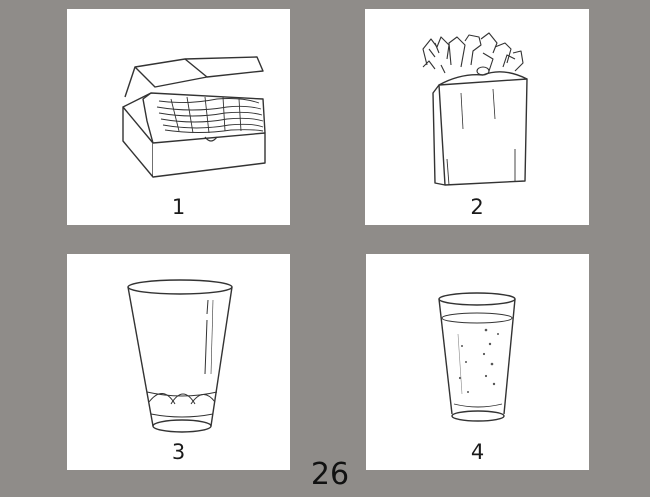 The width and height of the screenshot is (650, 497). What do you see at coordinates (477, 452) in the screenshot?
I see `card-number-4: 4` at bounding box center [477, 452].